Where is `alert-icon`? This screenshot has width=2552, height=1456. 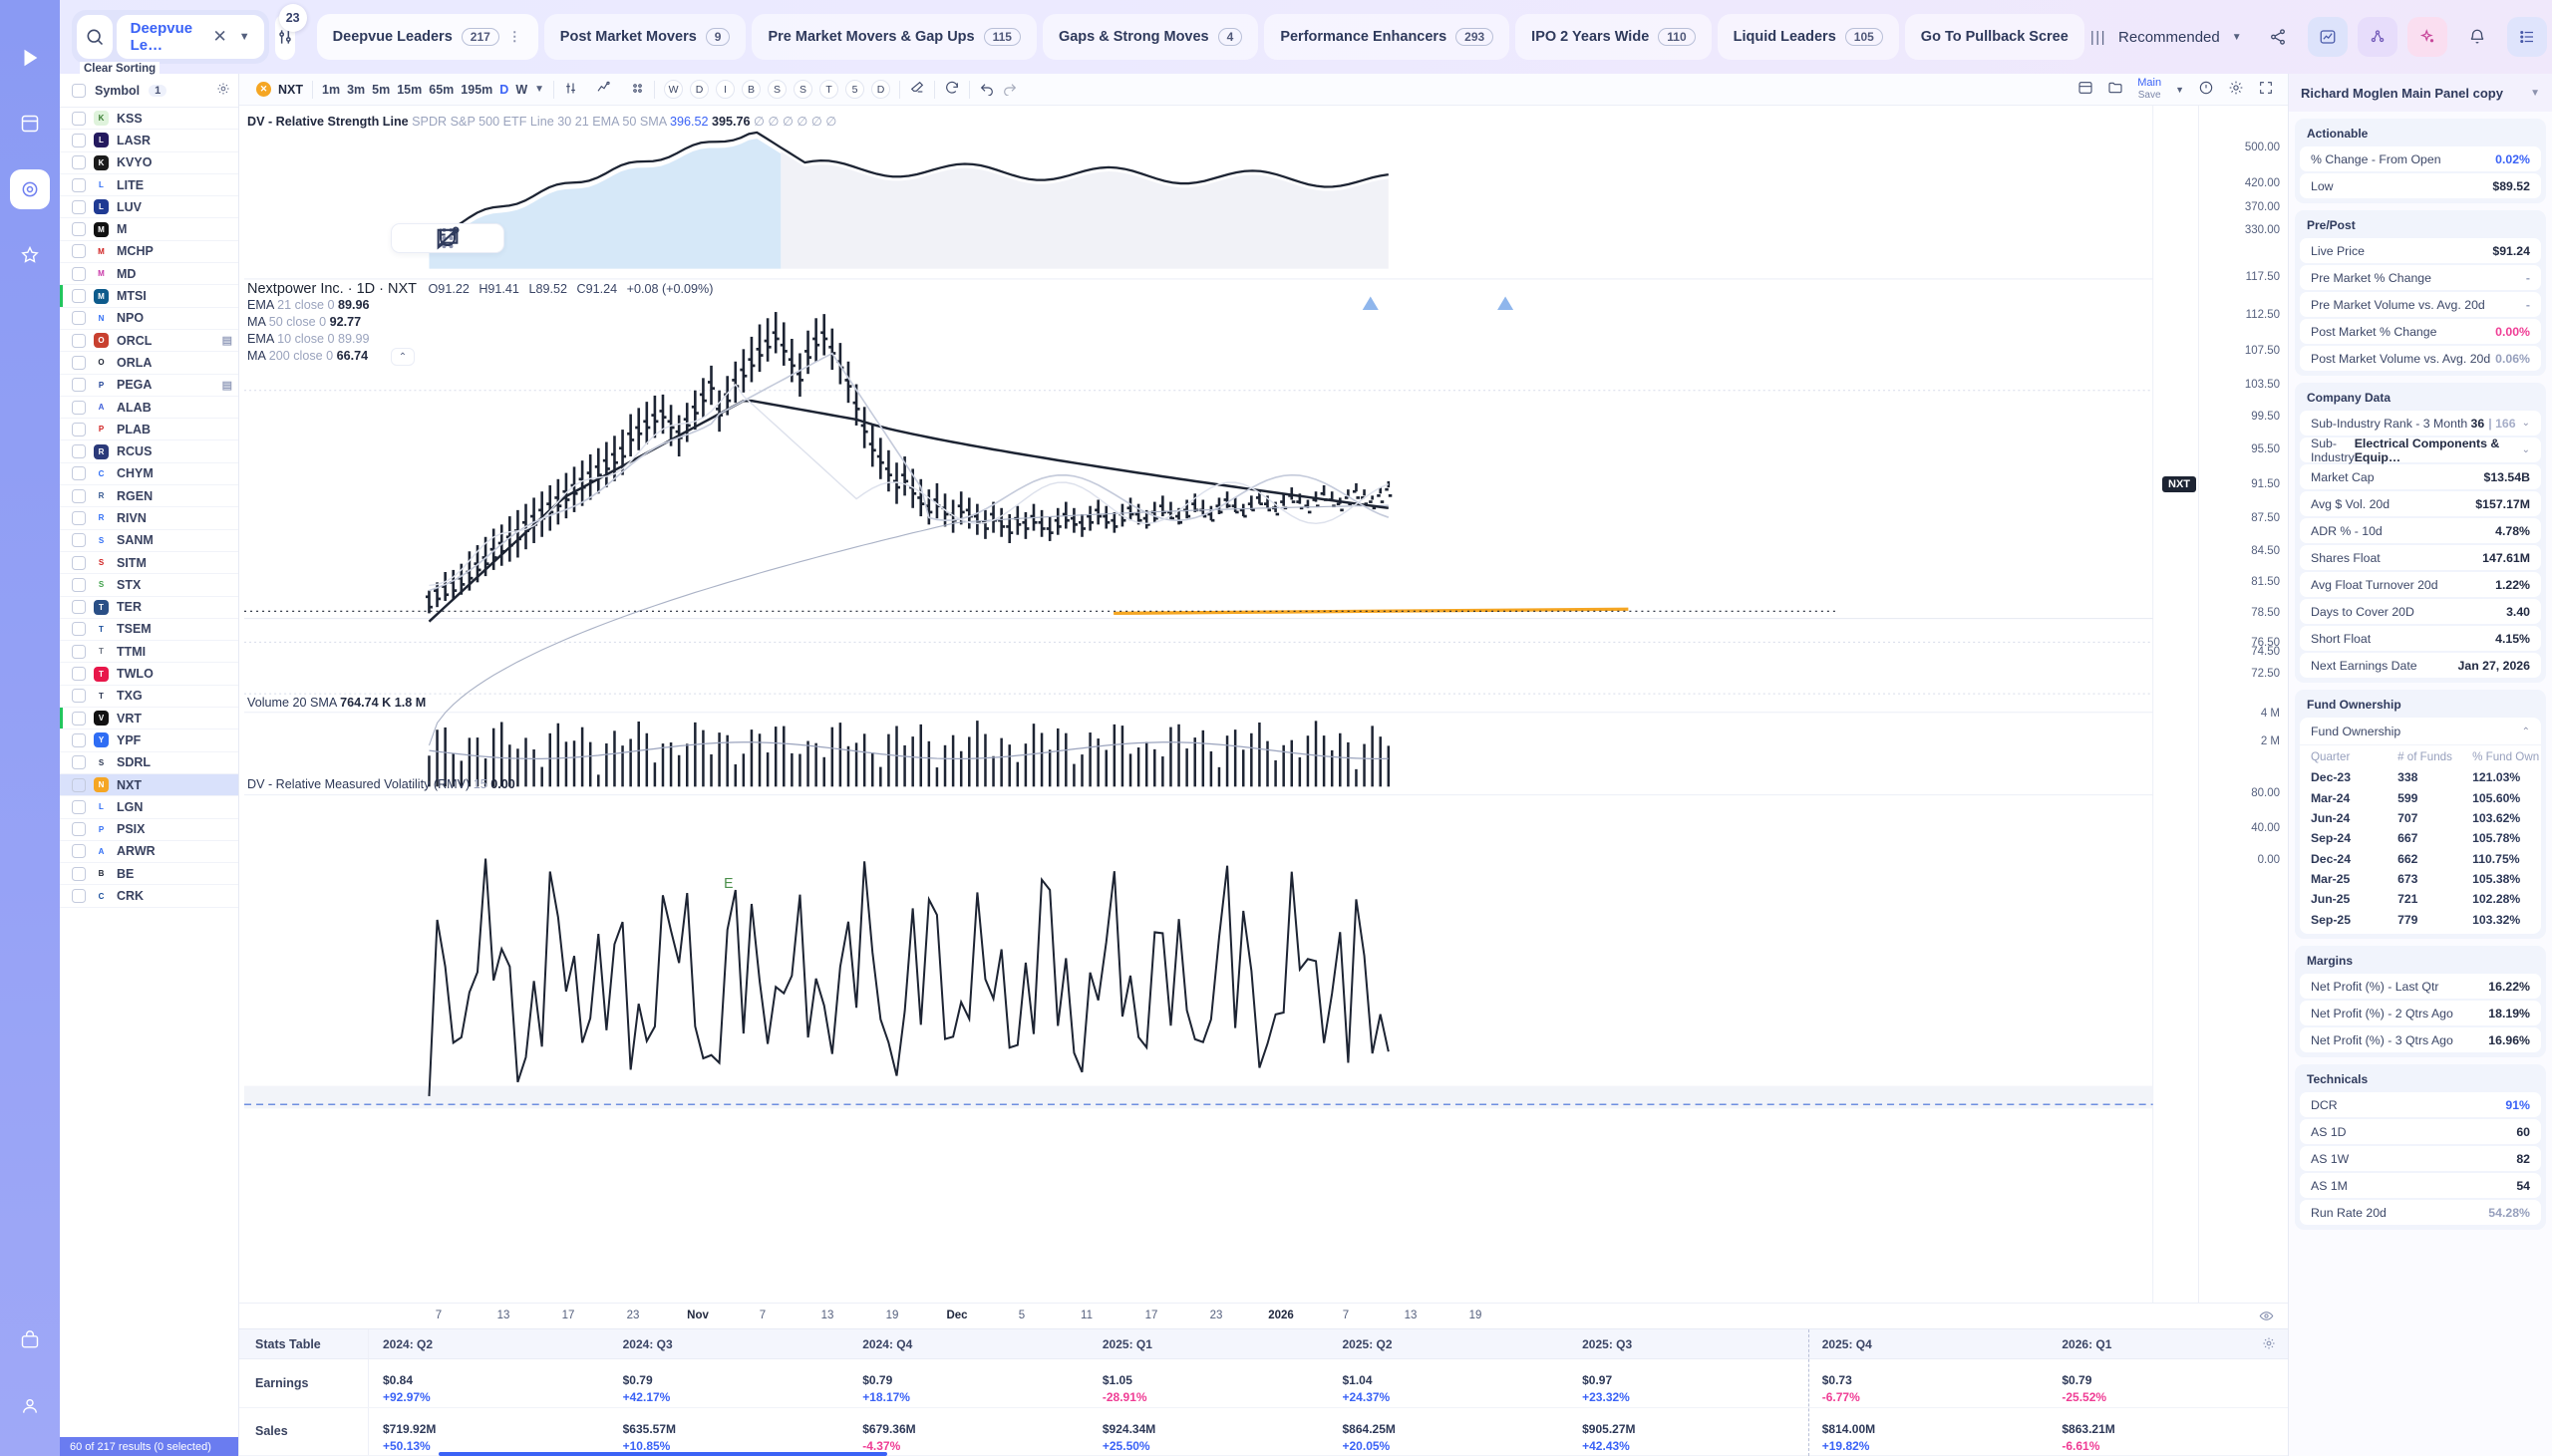
alert-icon is located at coordinates (2206, 90).